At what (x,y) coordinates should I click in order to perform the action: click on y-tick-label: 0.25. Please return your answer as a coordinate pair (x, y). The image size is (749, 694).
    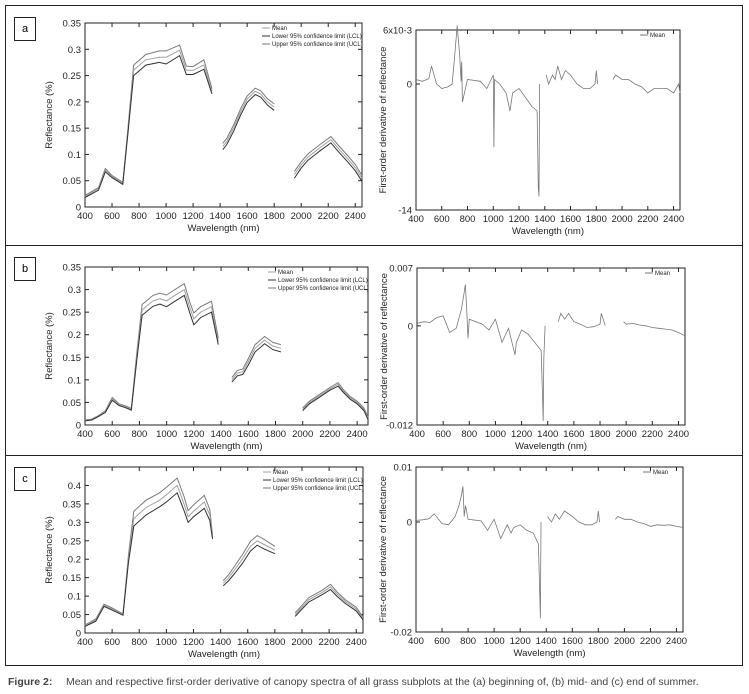
    Looking at the image, I should click on (72, 313).